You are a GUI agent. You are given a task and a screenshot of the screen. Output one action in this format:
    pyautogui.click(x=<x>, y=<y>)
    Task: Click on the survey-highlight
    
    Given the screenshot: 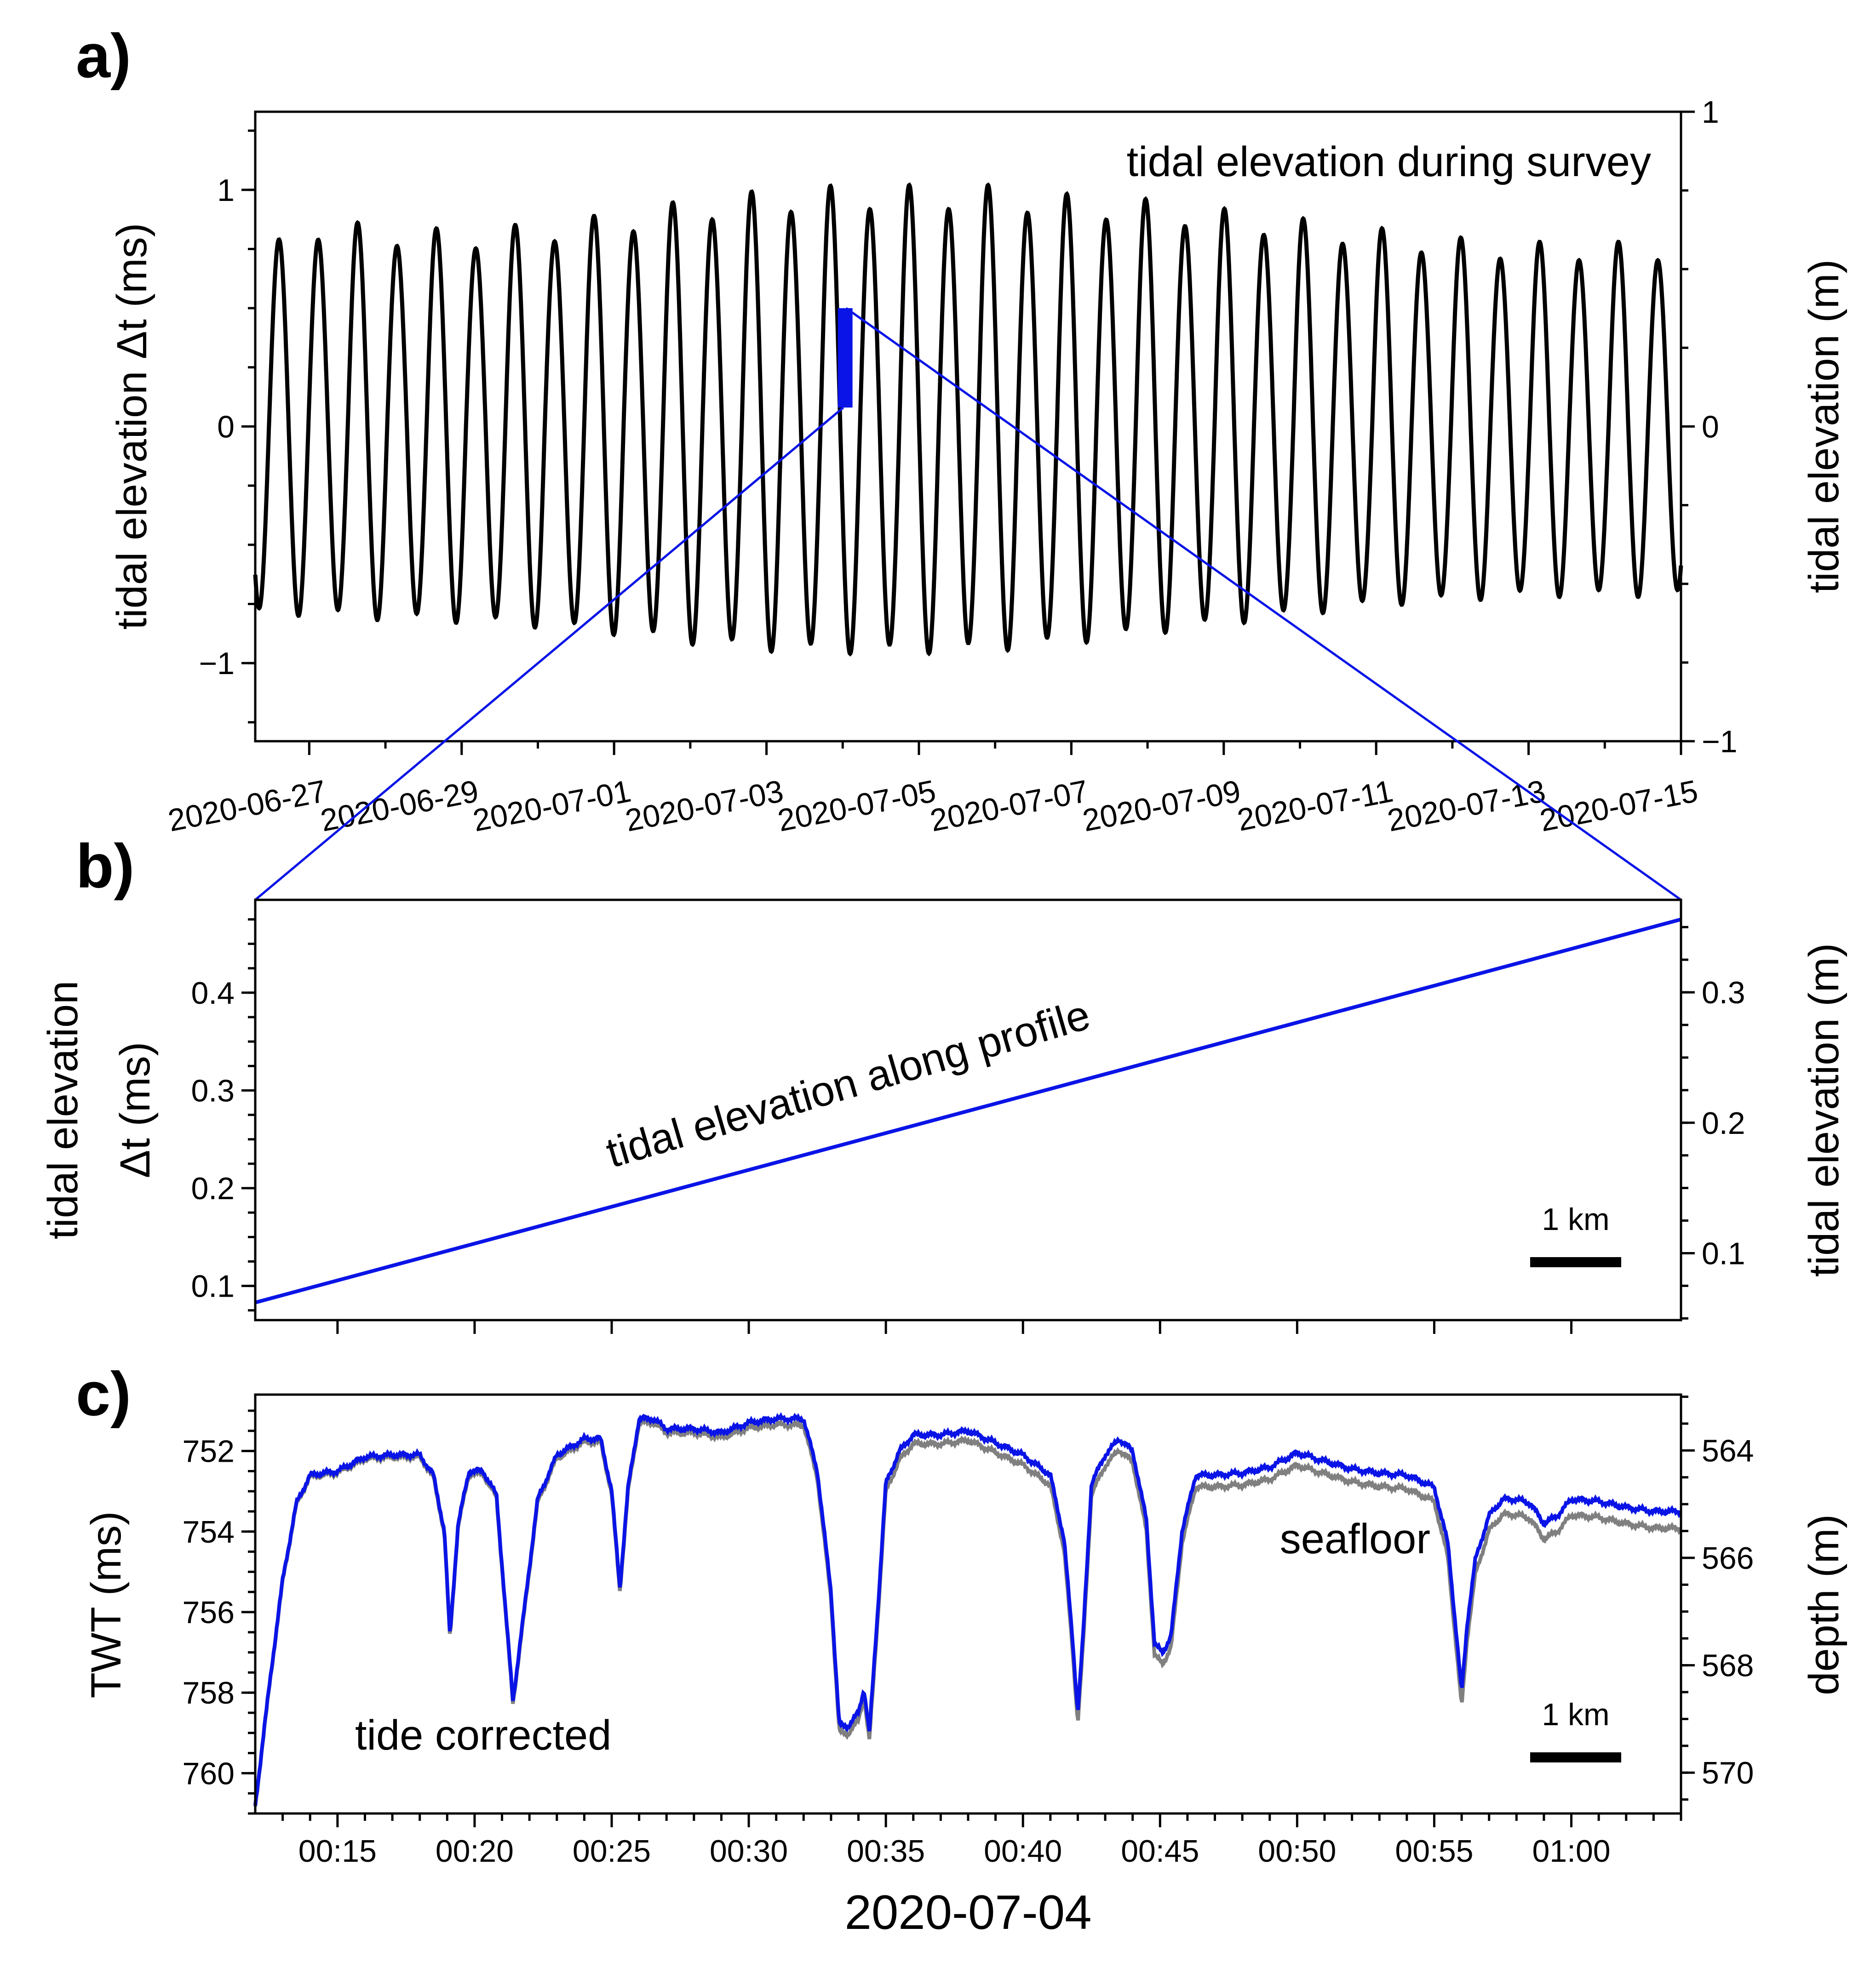 What is the action you would take?
    pyautogui.click(x=845, y=358)
    